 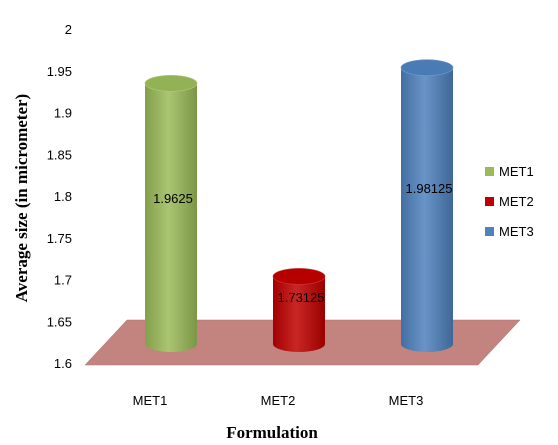 What do you see at coordinates (516, 231) in the screenshot?
I see `legend-entry: MET3` at bounding box center [516, 231].